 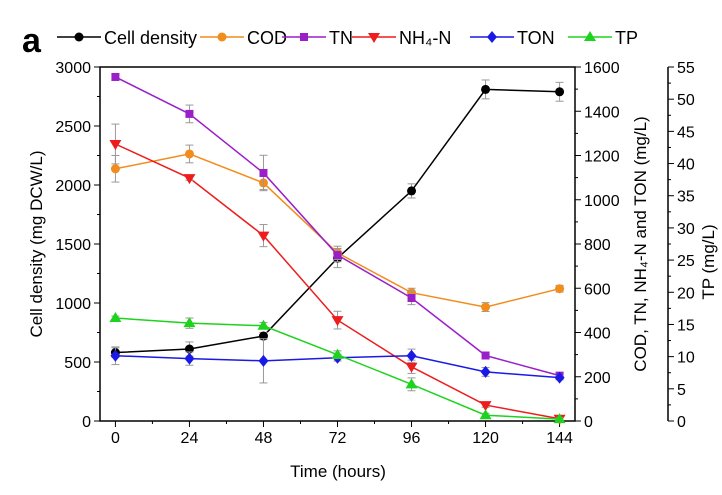 I want to click on legend-label: COD, so click(x=267, y=38).